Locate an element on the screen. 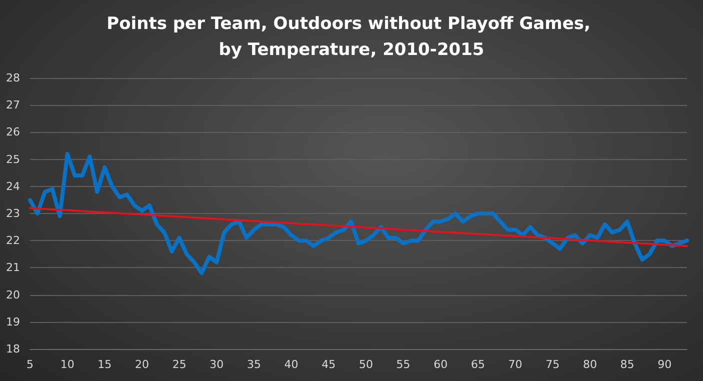  y-tick-label: 22 is located at coordinates (13, 241).